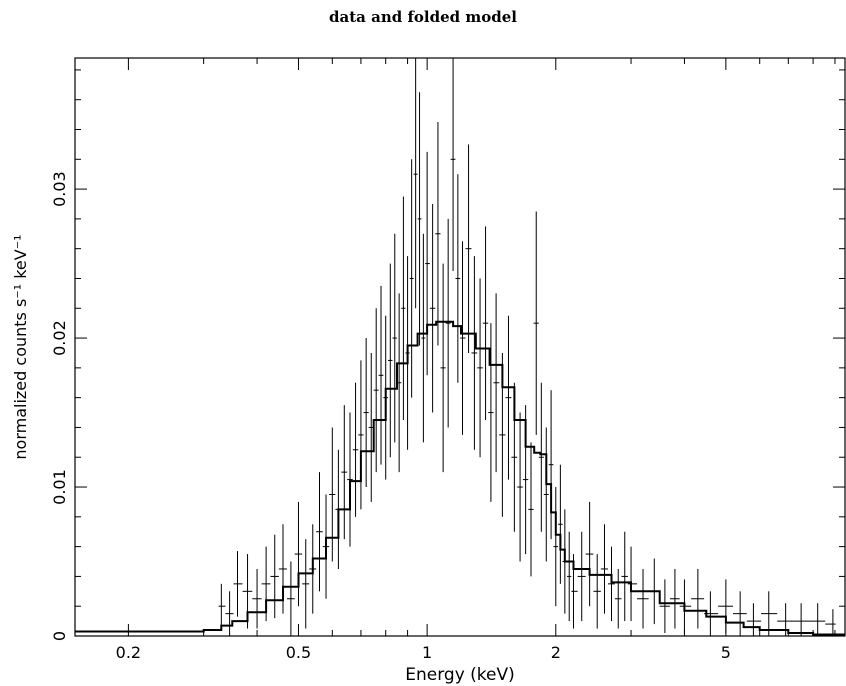  What do you see at coordinates (298, 652) in the screenshot?
I see `x-tick-label: 0.5` at bounding box center [298, 652].